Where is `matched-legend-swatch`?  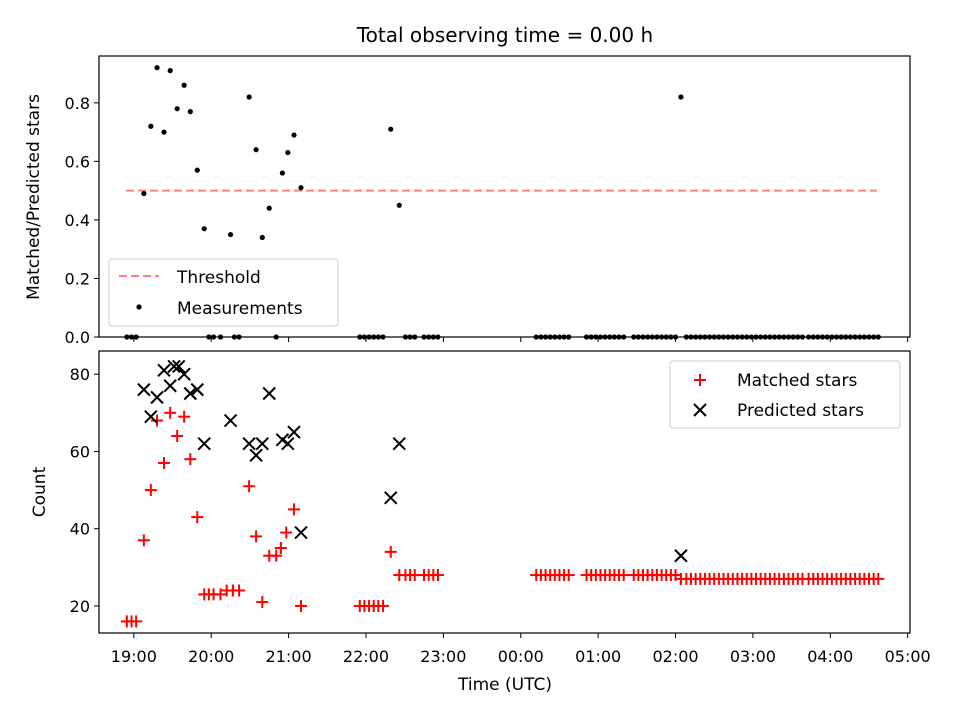
matched-legend-swatch is located at coordinates (700, 380).